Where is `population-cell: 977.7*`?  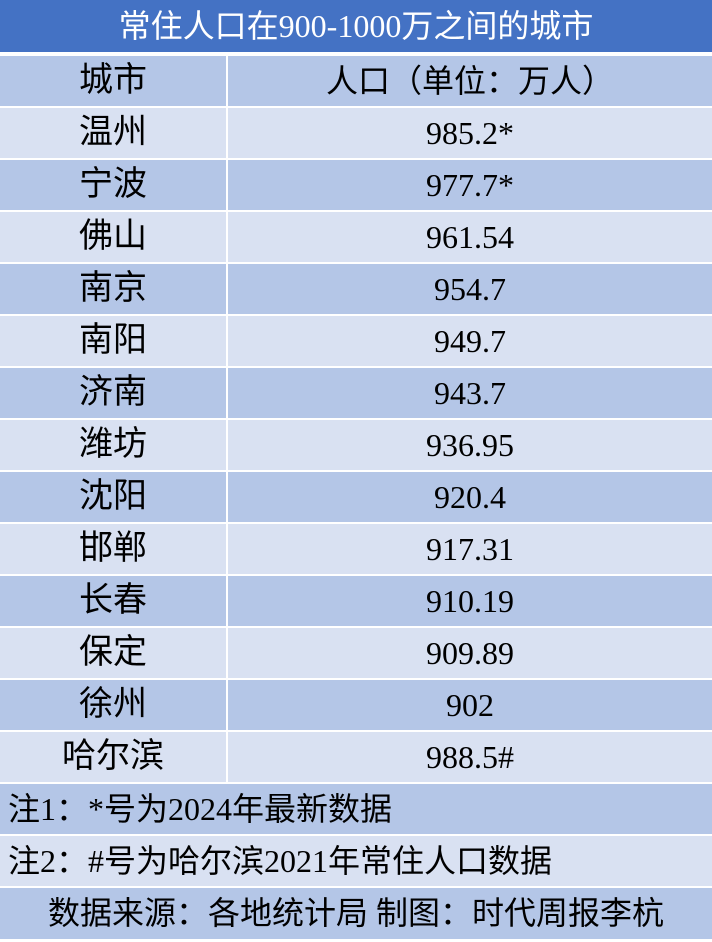
population-cell: 977.7* is located at coordinates (470, 185).